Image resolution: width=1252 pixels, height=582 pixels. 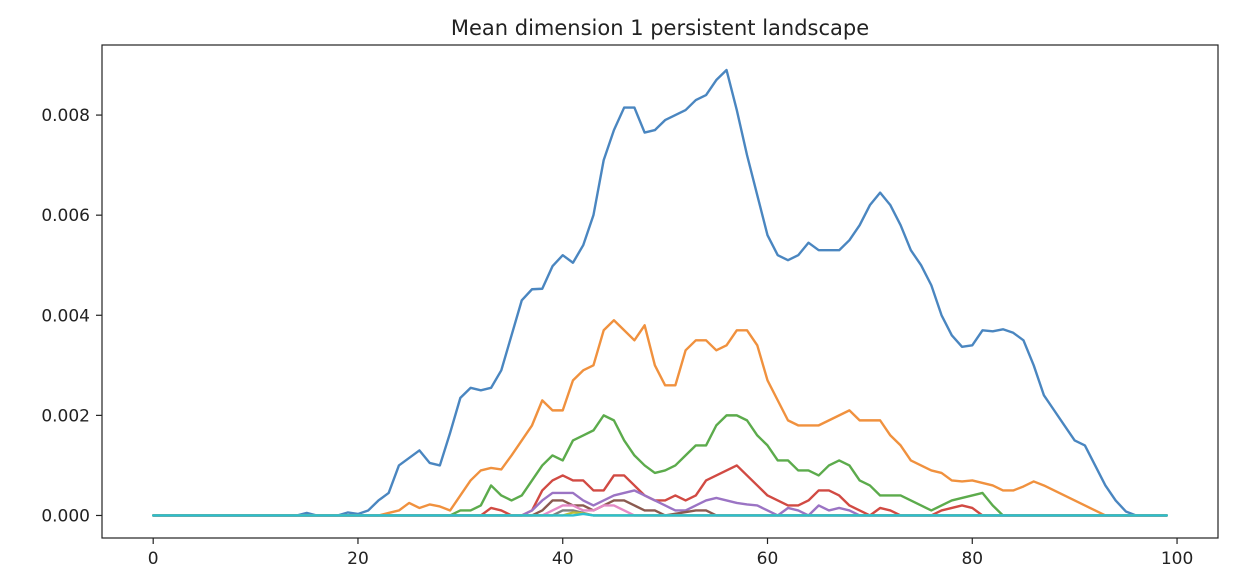 I want to click on y-axis: 0.000 0.002 0.004 0.006 0.008, so click(x=71, y=316).